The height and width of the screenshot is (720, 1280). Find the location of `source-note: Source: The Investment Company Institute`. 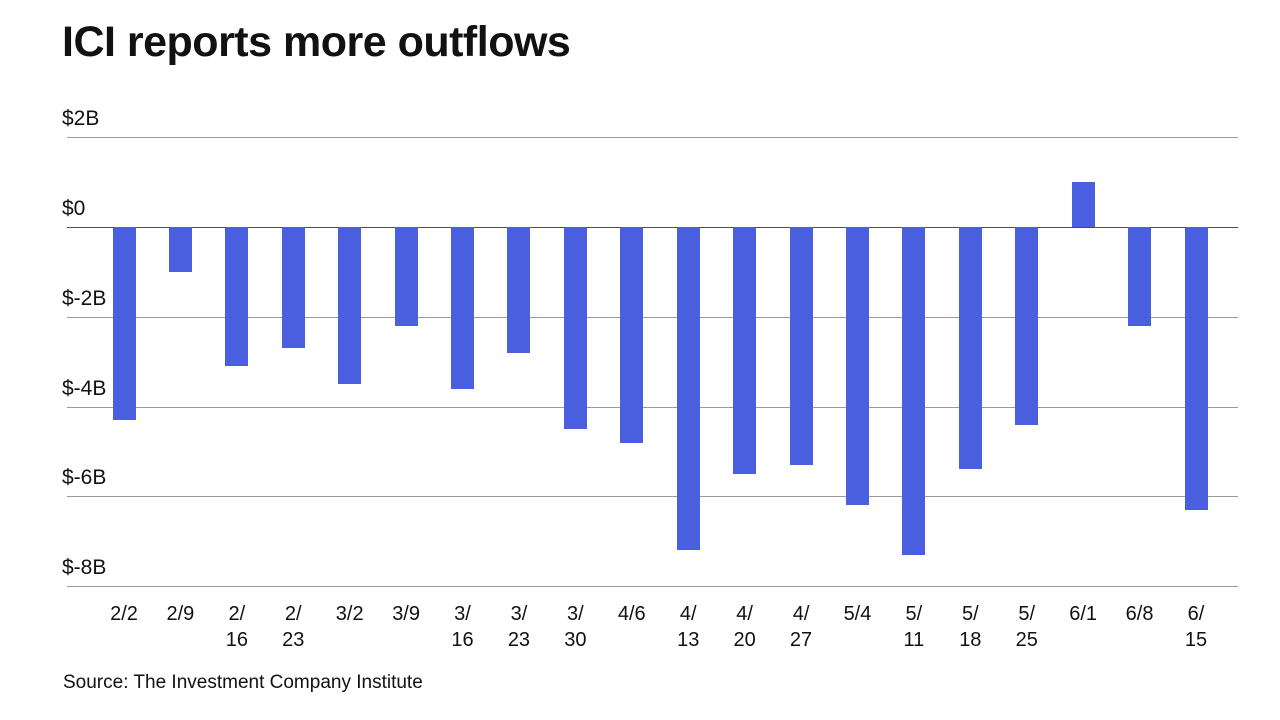

source-note: Source: The Investment Company Institute is located at coordinates (243, 682).